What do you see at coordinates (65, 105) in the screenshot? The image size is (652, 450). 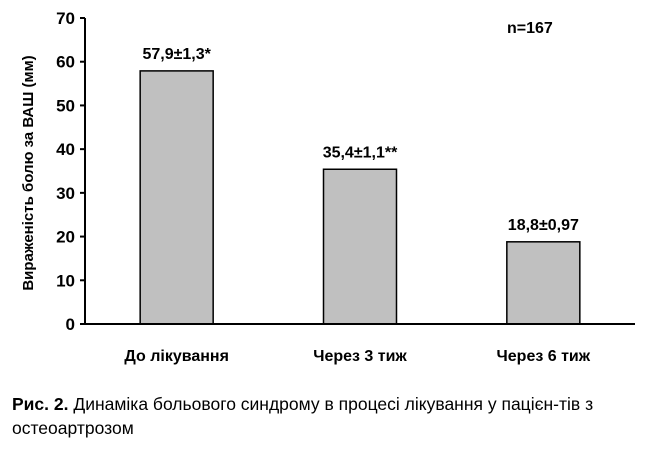 I see `y-tick-label: 50` at bounding box center [65, 105].